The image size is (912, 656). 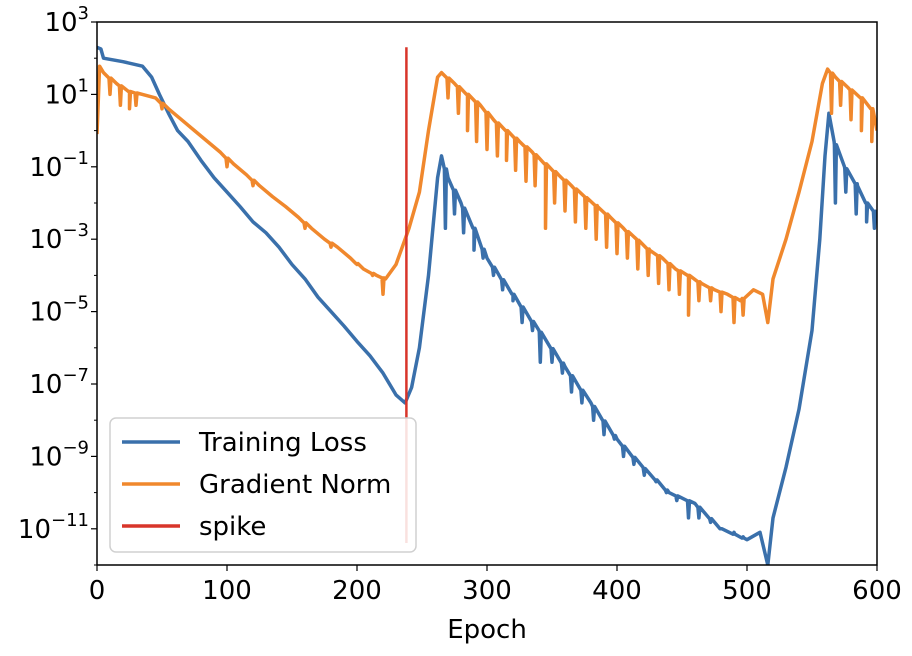 I want to click on x-axis: 0 100 200 300 400 500 600, so click(x=495, y=585).